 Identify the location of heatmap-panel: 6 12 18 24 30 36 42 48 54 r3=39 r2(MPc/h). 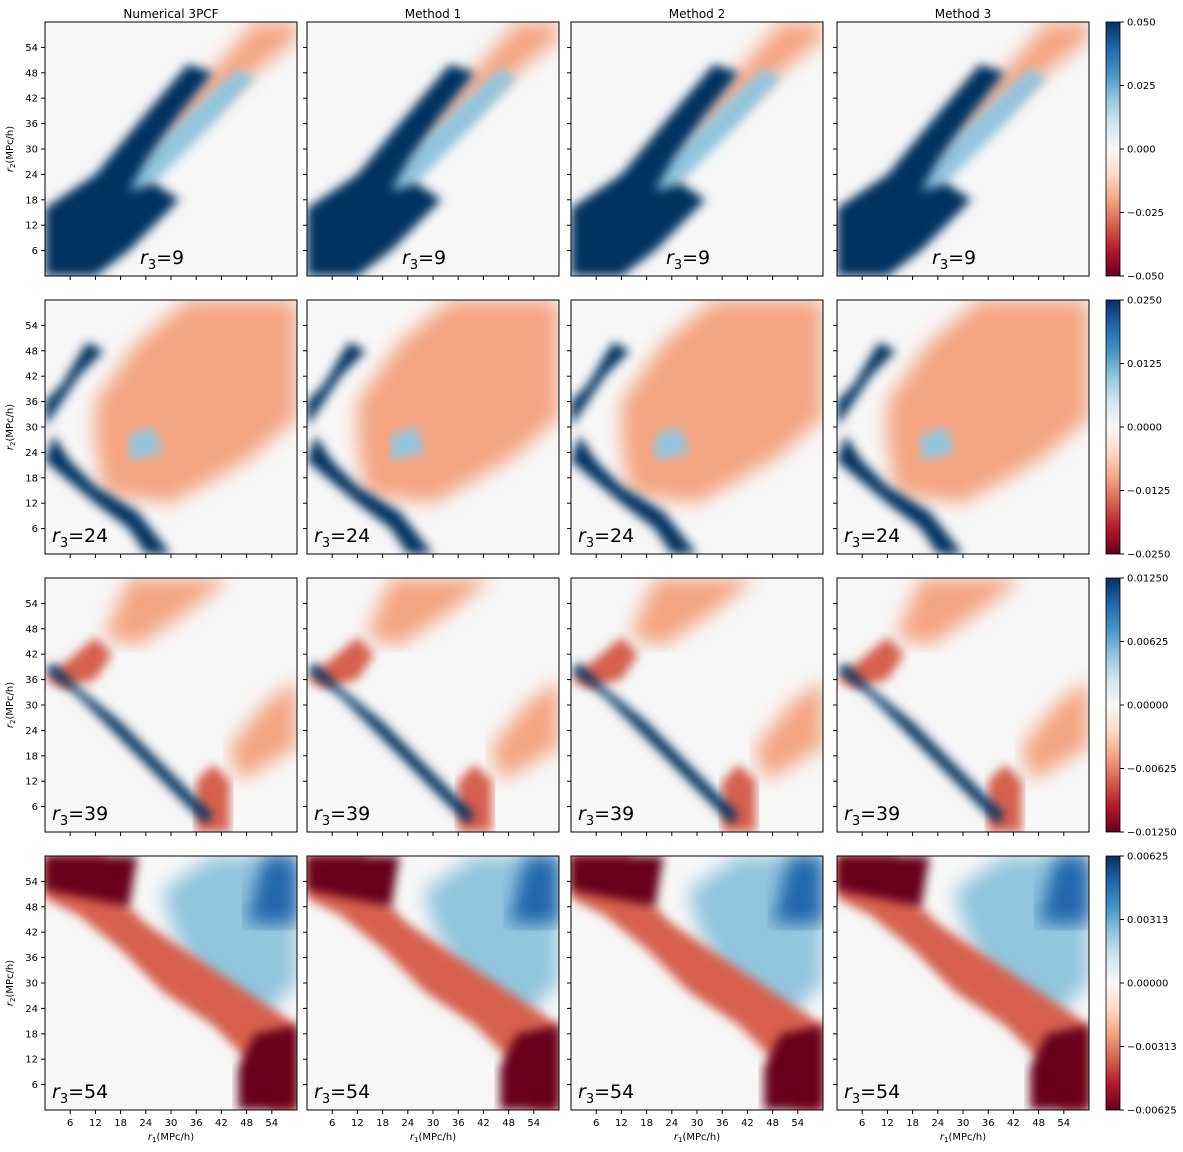
(151, 706).